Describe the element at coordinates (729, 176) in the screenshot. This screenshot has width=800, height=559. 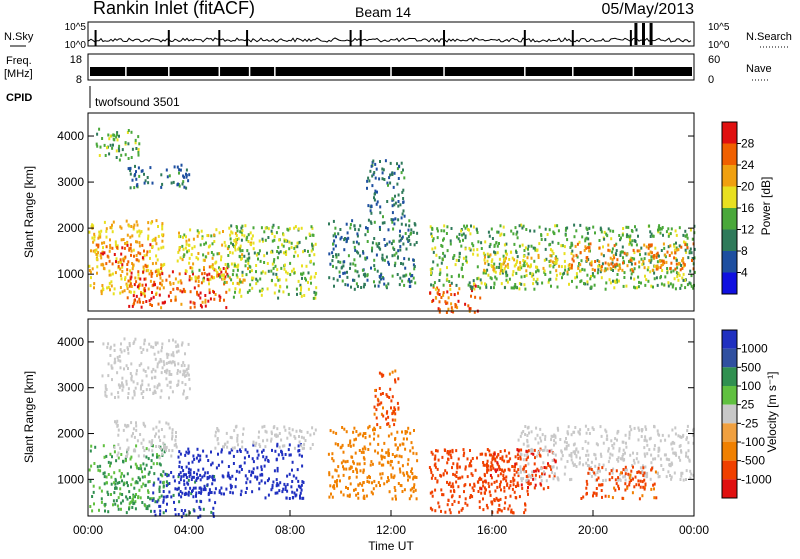
I see `power-colorbar-segment` at that location.